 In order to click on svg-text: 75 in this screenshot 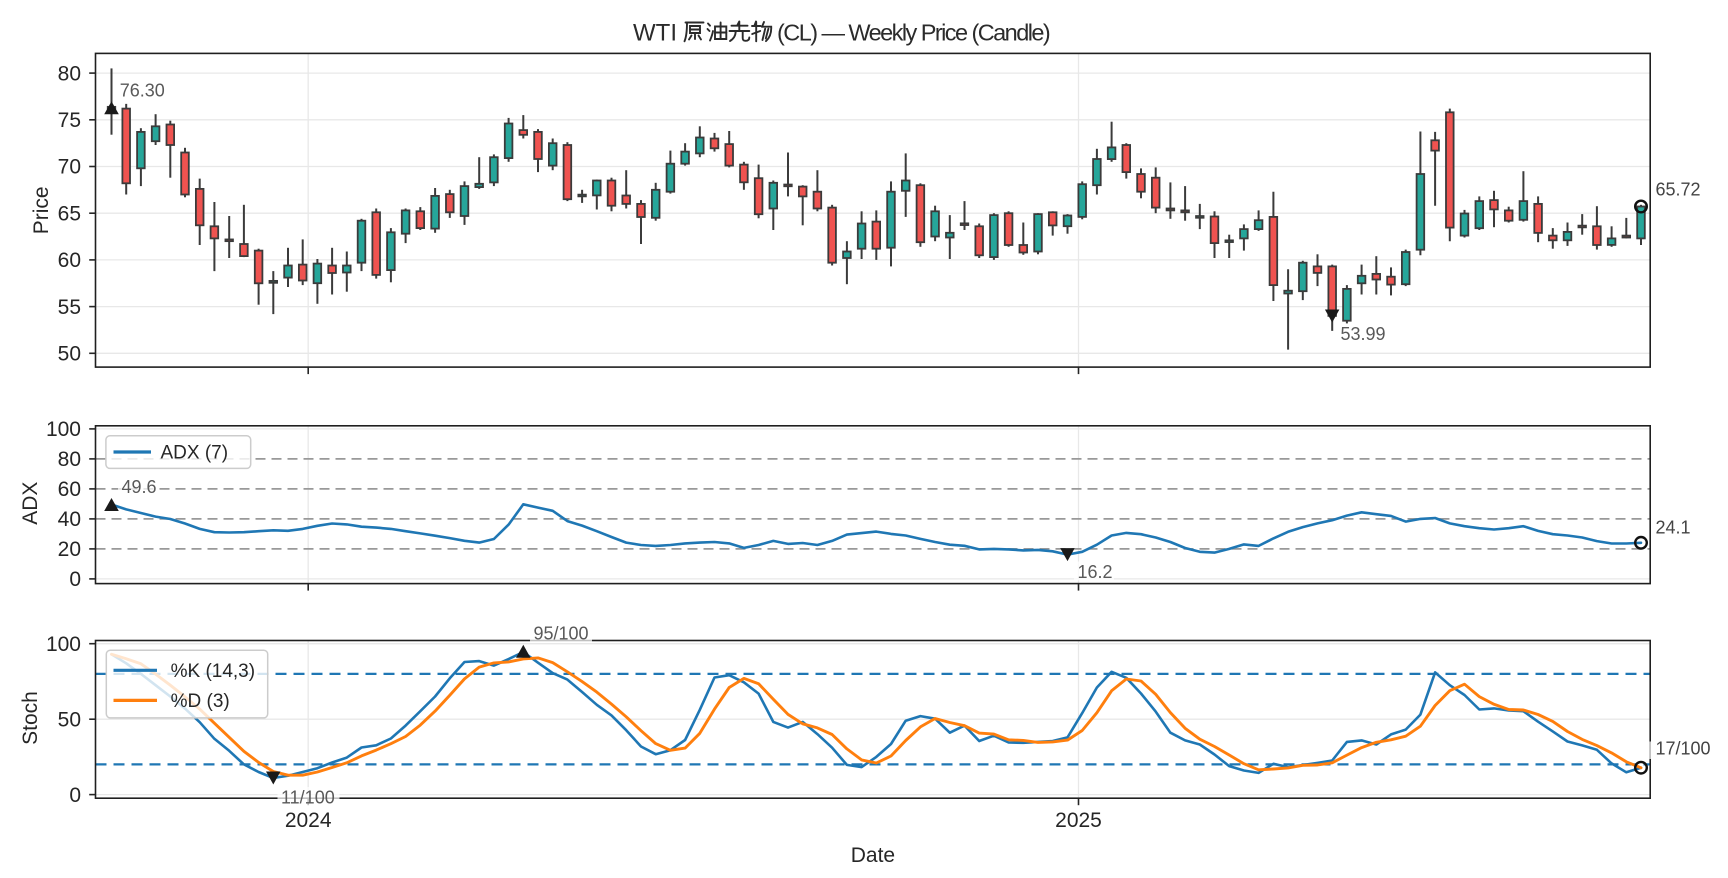, I will do `click(69, 120)`.